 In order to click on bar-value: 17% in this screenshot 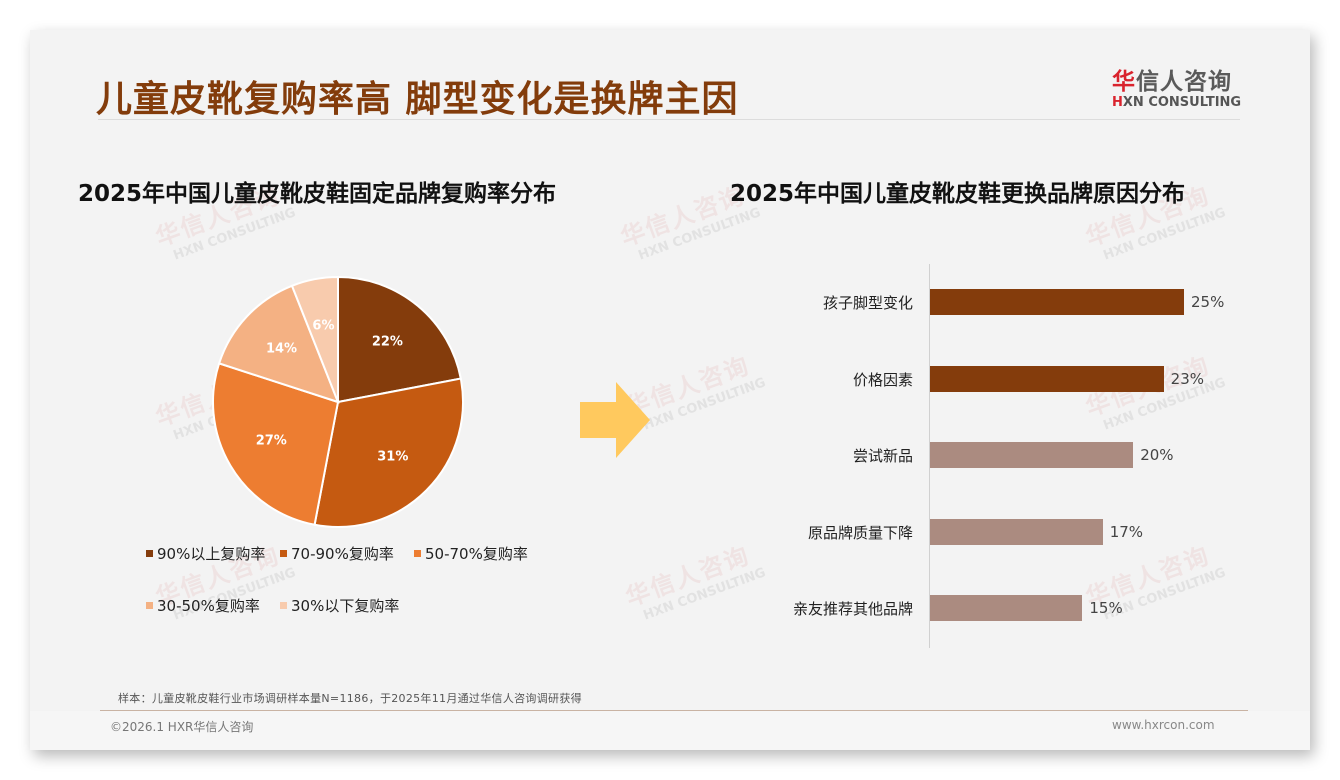, I will do `click(1126, 532)`.